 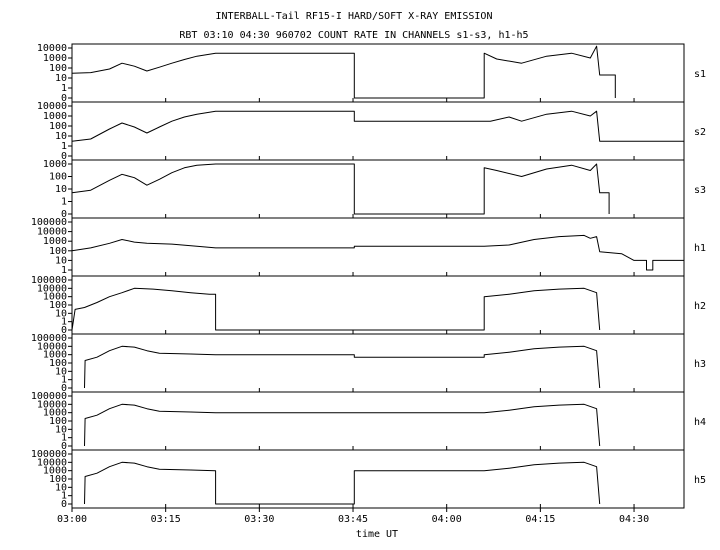 What do you see at coordinates (58, 68) in the screenshot?
I see `y-tick-label-s1: 100` at bounding box center [58, 68].